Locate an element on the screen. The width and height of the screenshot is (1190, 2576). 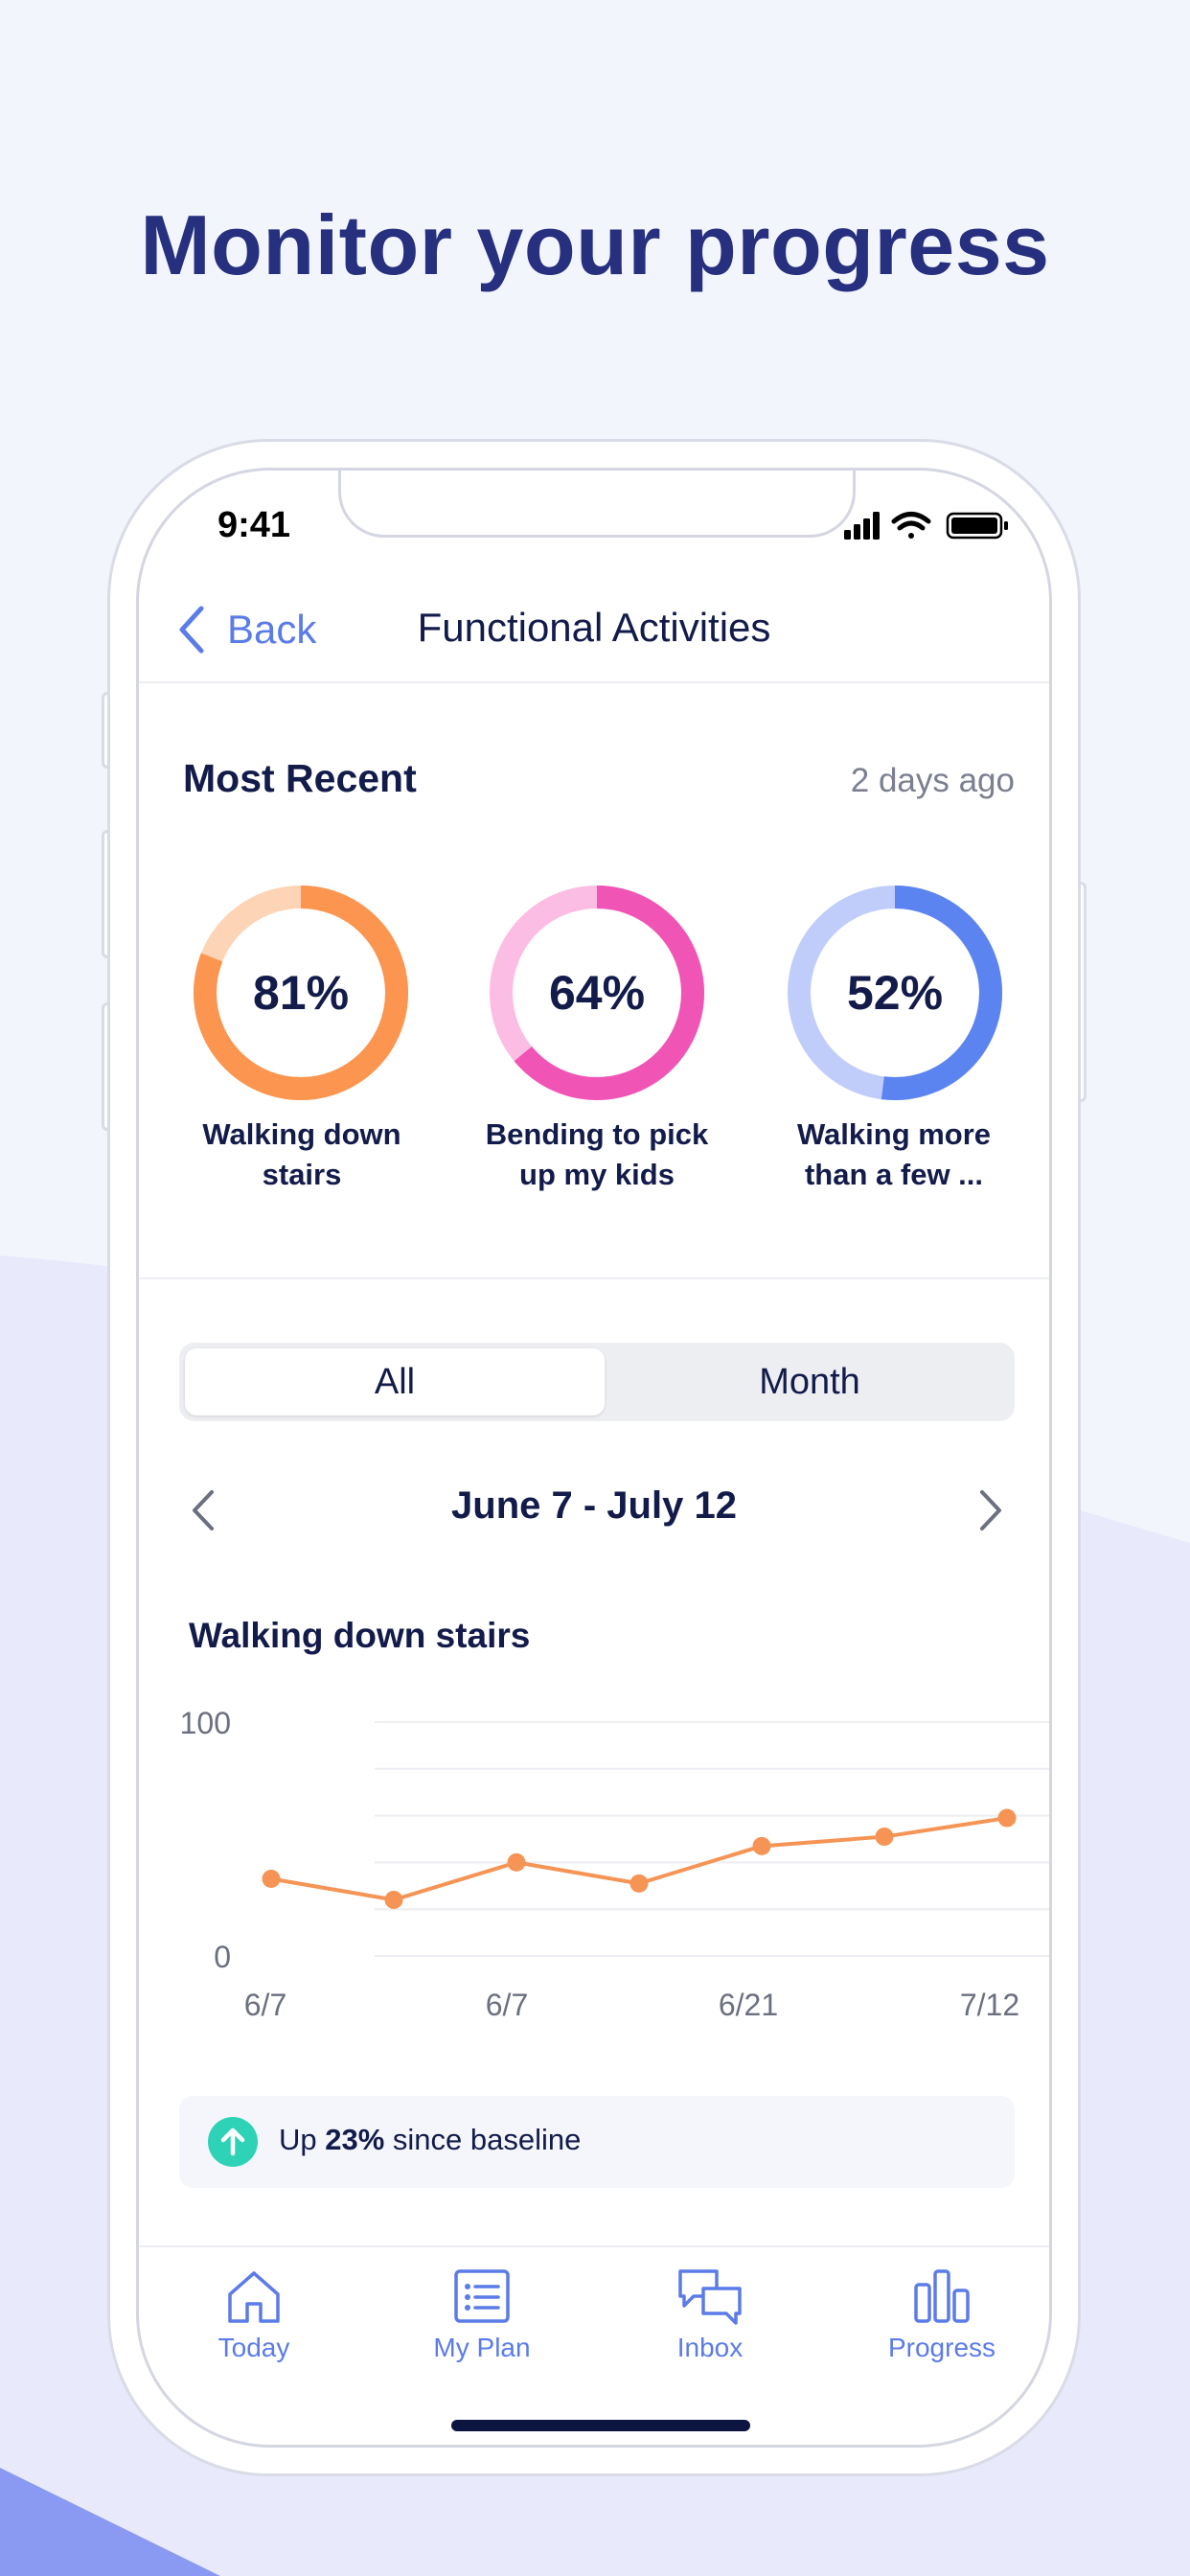
back-button: Back is located at coordinates (247, 630).